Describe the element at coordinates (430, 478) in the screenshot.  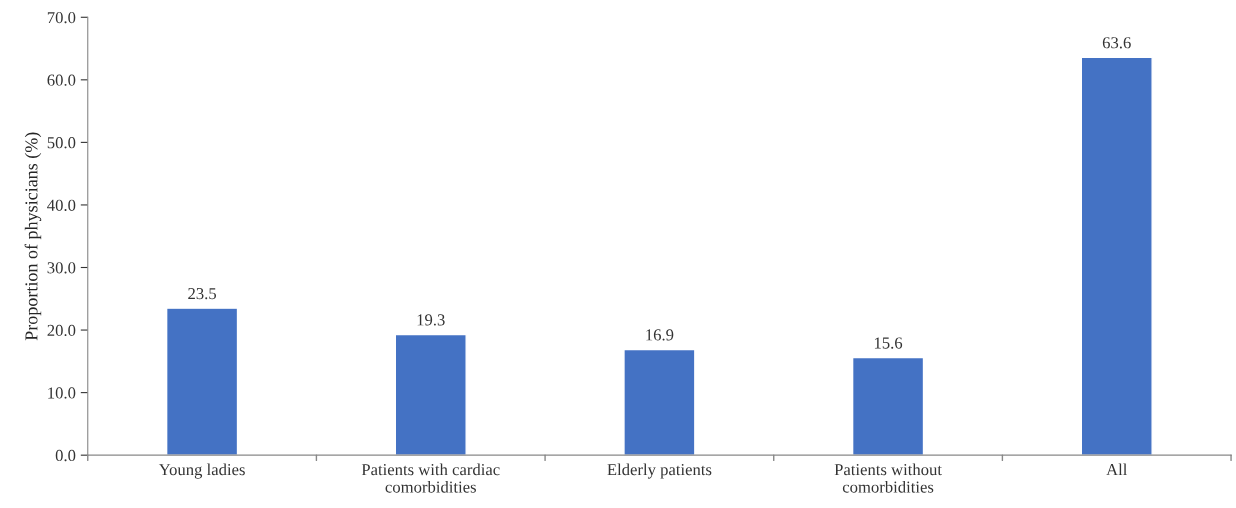
I see `x-tick-label: Patients with cardiac comorbidities` at that location.